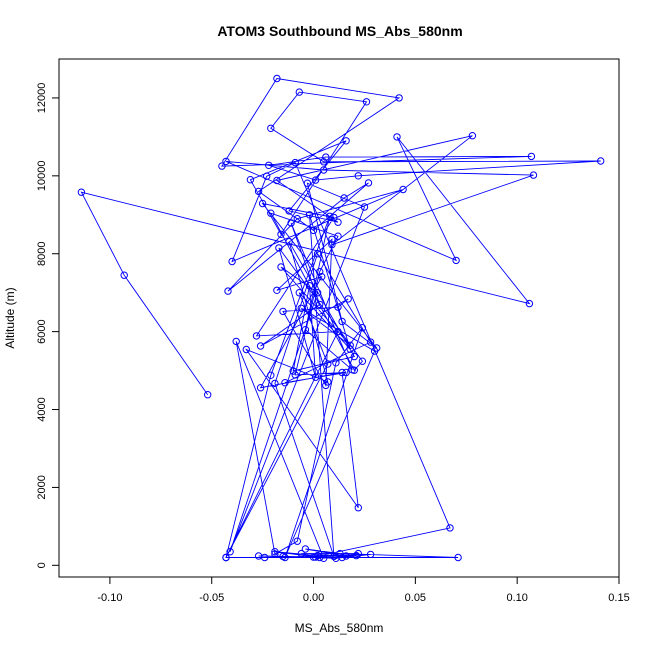 The image size is (650, 650). What do you see at coordinates (339, 628) in the screenshot?
I see `x-axis-label: MS_Abs_580nm` at bounding box center [339, 628].